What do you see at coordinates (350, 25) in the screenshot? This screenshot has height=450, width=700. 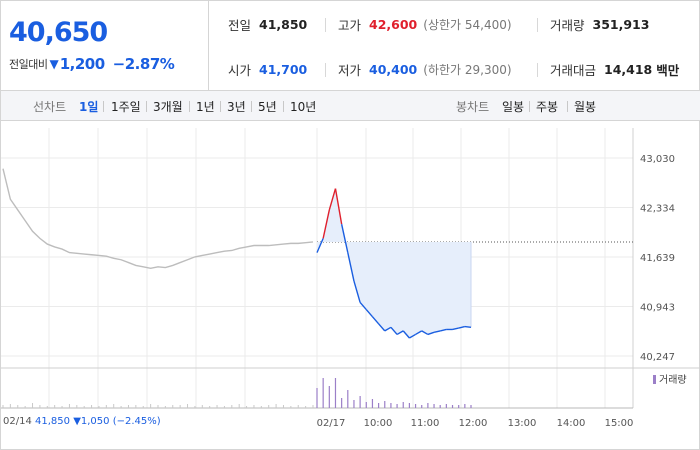 I see `high-label: 고가` at bounding box center [350, 25].